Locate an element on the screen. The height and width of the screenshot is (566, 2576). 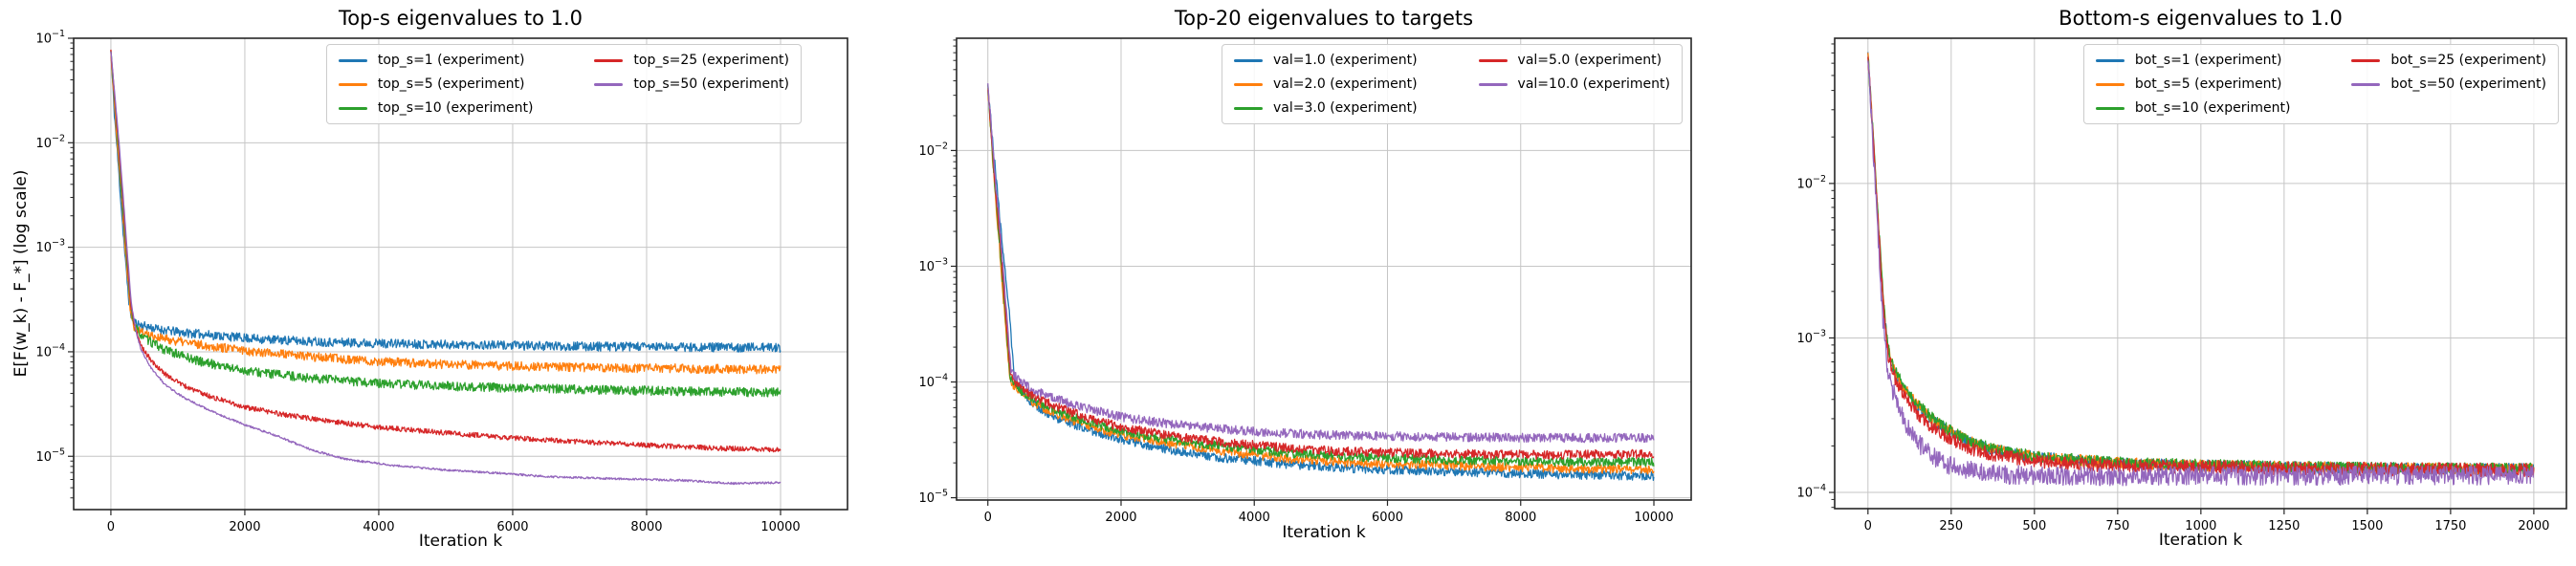
legend-label: bot_s=50 (experiment) is located at coordinates (2468, 84).